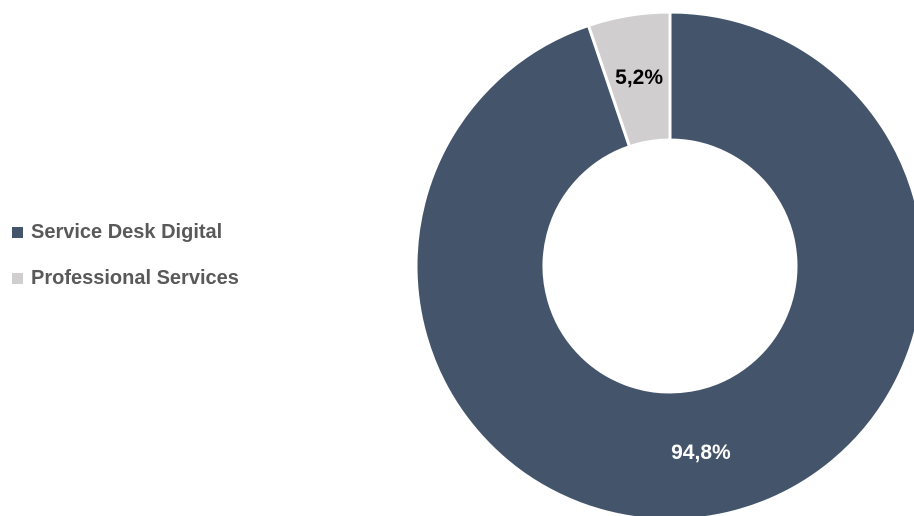 Image resolution: width=914 pixels, height=516 pixels. I want to click on donut-data-labels: 94,8% 5,2%, so click(673, 265).